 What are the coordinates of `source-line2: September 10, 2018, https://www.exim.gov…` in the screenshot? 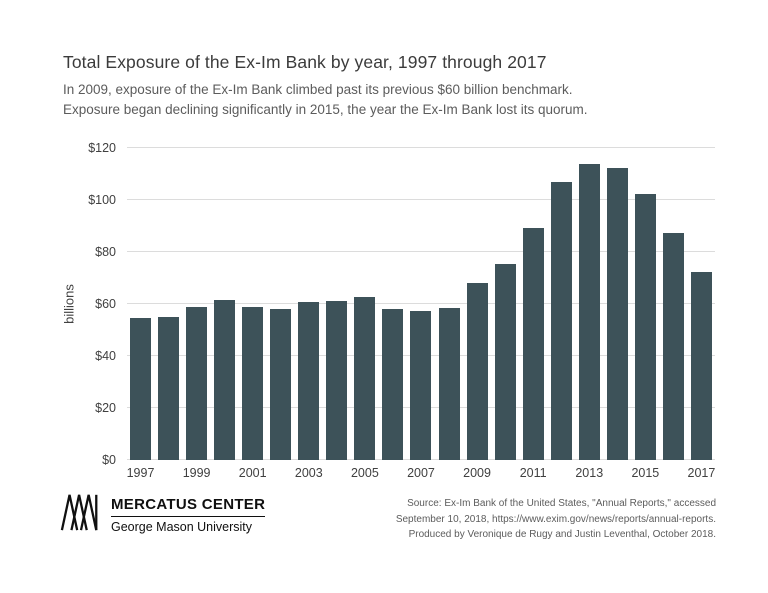 It's located at (555, 519).